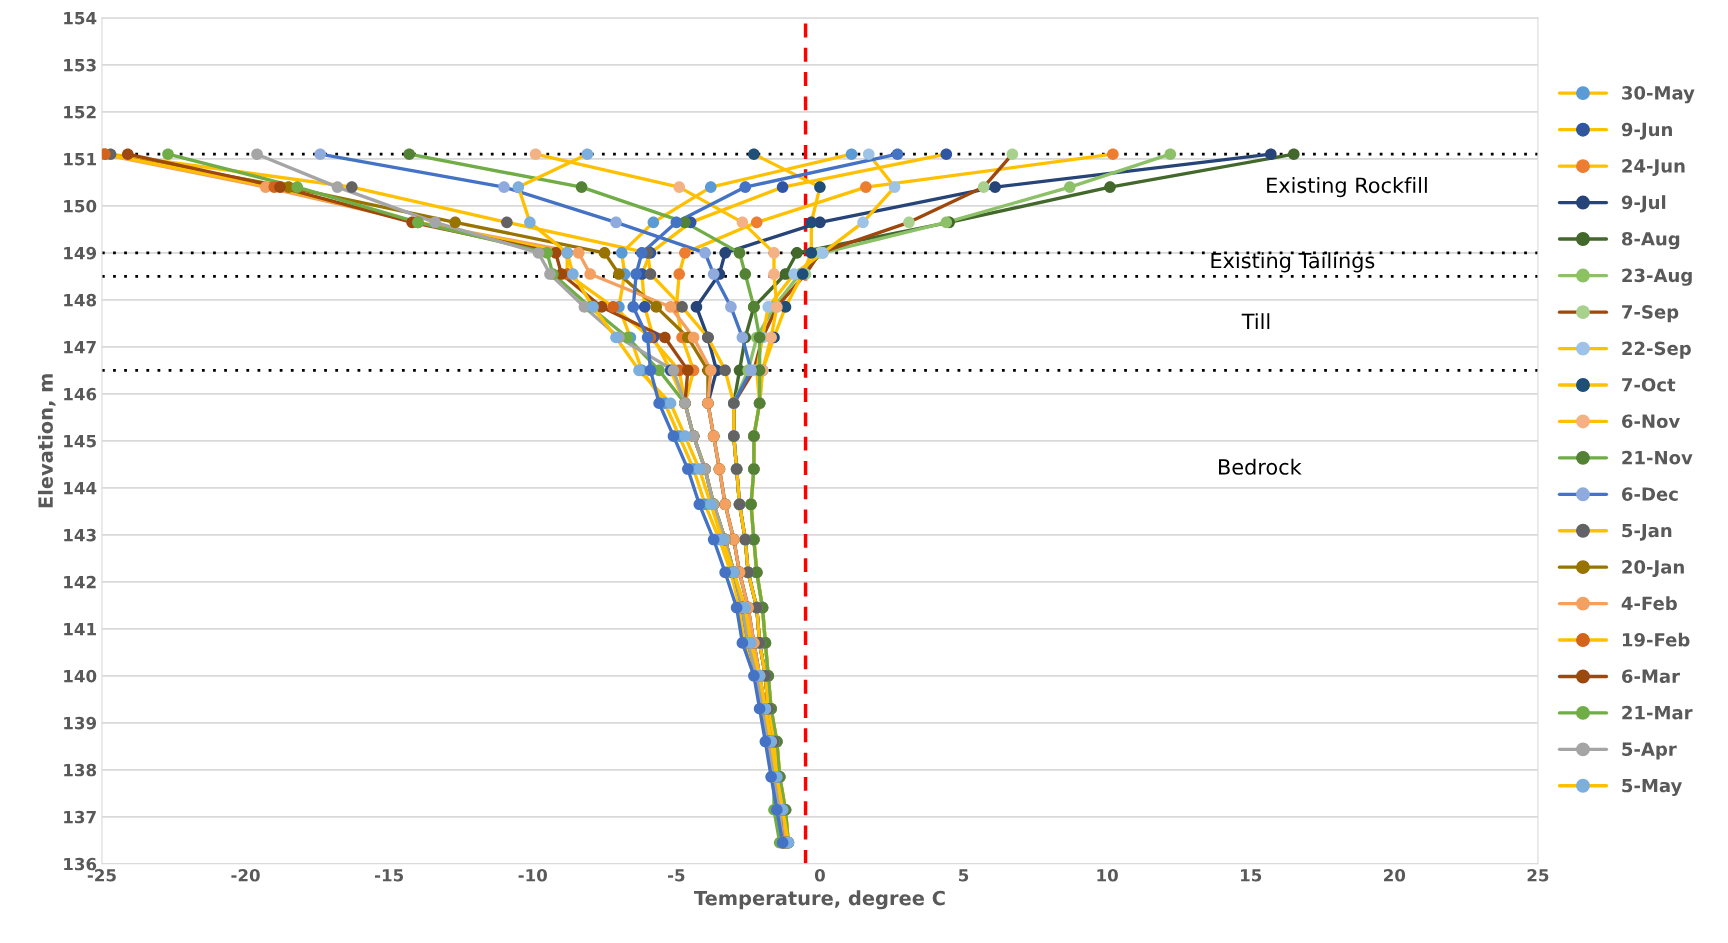 The image size is (1728, 943). Describe the element at coordinates (1656, 350) in the screenshot. I see `legend-label: 22-Sep` at that location.